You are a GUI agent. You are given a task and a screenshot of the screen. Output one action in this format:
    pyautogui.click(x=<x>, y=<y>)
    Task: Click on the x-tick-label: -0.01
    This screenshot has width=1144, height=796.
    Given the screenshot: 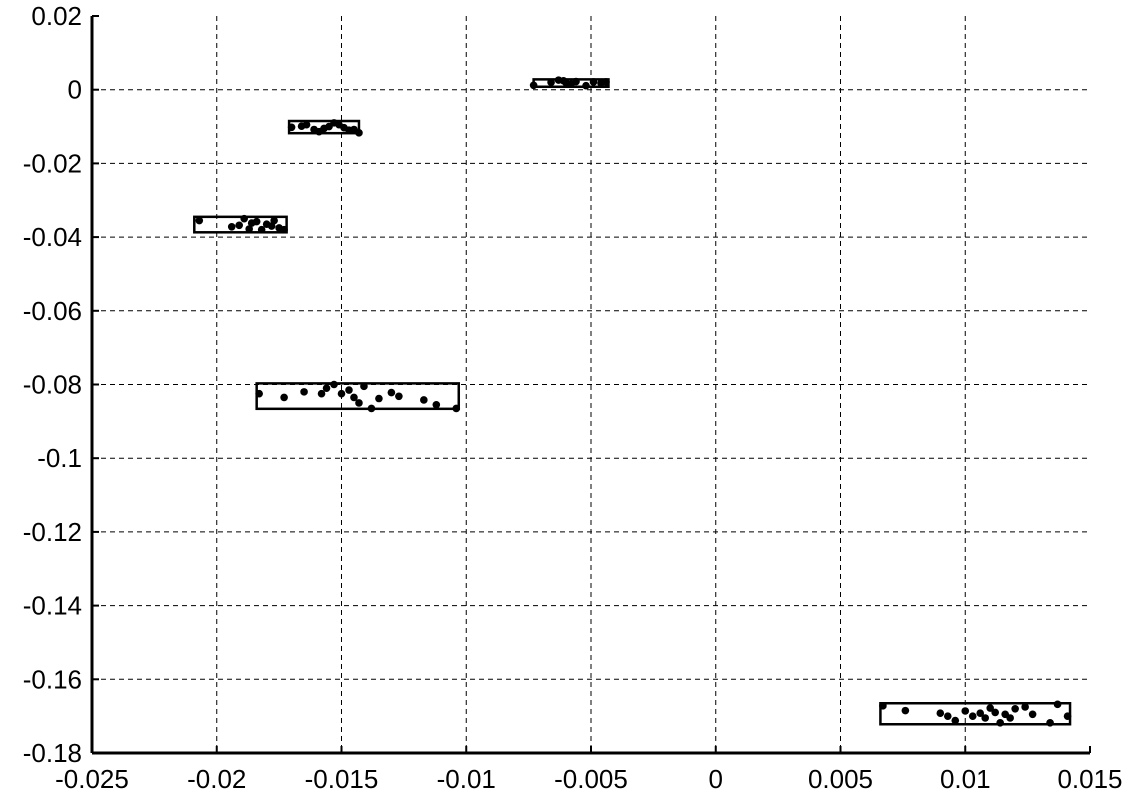 What is the action you would take?
    pyautogui.click(x=466, y=779)
    